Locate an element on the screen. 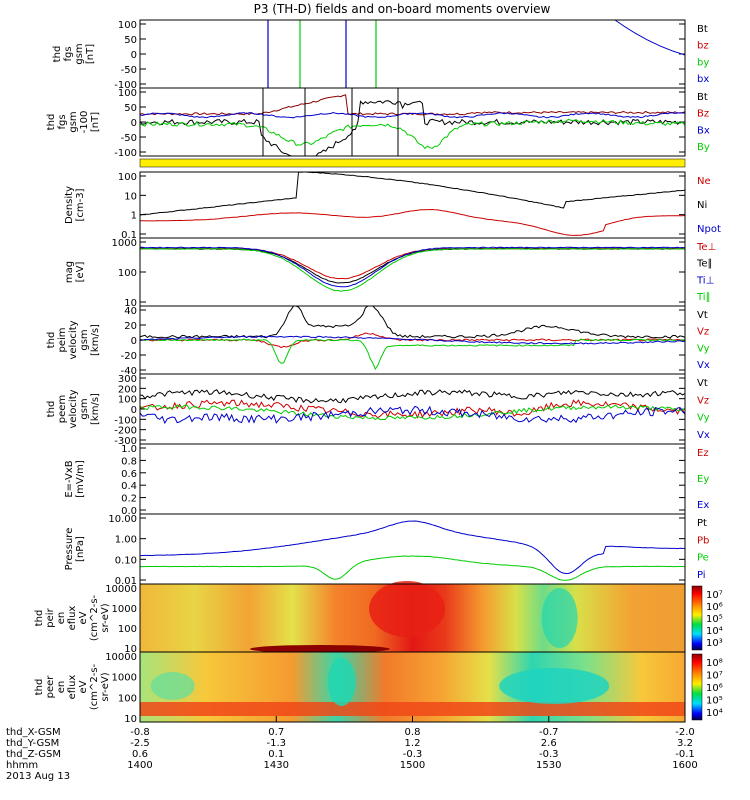 This screenshot has width=750, height=800. ylabel-ele_spec: eflux is located at coordinates (72, 687).